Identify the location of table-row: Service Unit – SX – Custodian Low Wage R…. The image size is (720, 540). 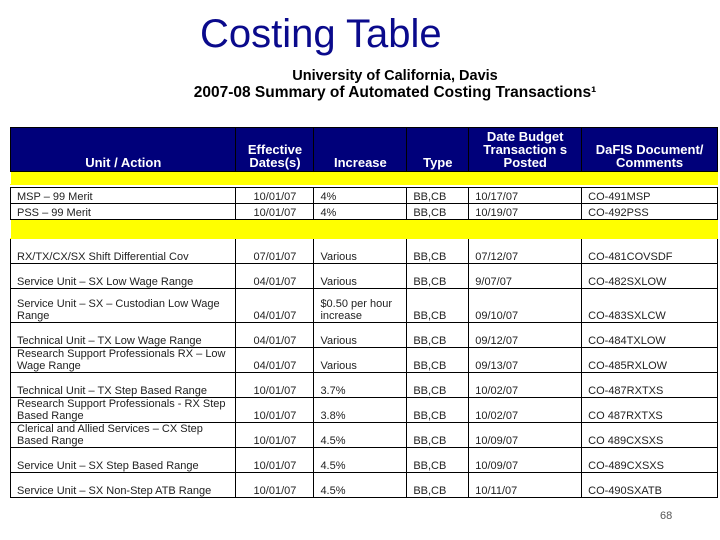
(363, 305).